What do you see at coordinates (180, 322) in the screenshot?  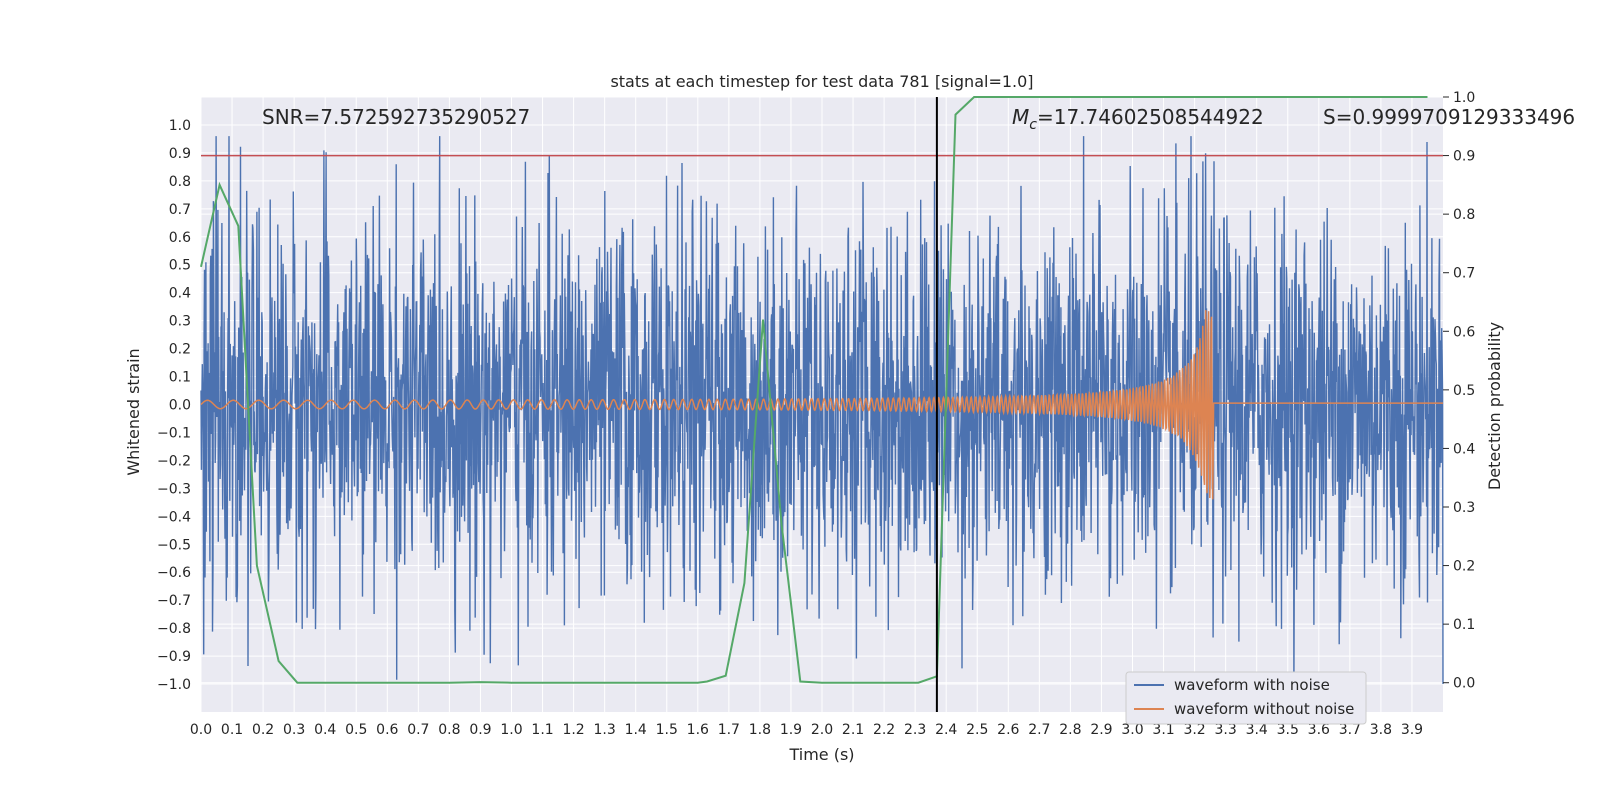 I see `y-tick-label: 0.3` at bounding box center [180, 322].